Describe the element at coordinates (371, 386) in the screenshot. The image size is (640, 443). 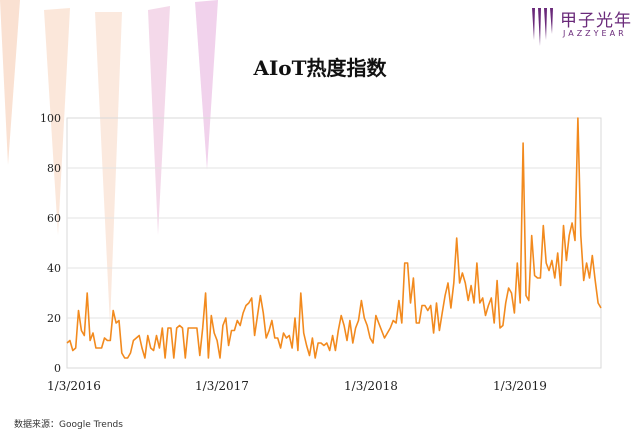
I see `x-tick-label: 1/3/2018` at that location.